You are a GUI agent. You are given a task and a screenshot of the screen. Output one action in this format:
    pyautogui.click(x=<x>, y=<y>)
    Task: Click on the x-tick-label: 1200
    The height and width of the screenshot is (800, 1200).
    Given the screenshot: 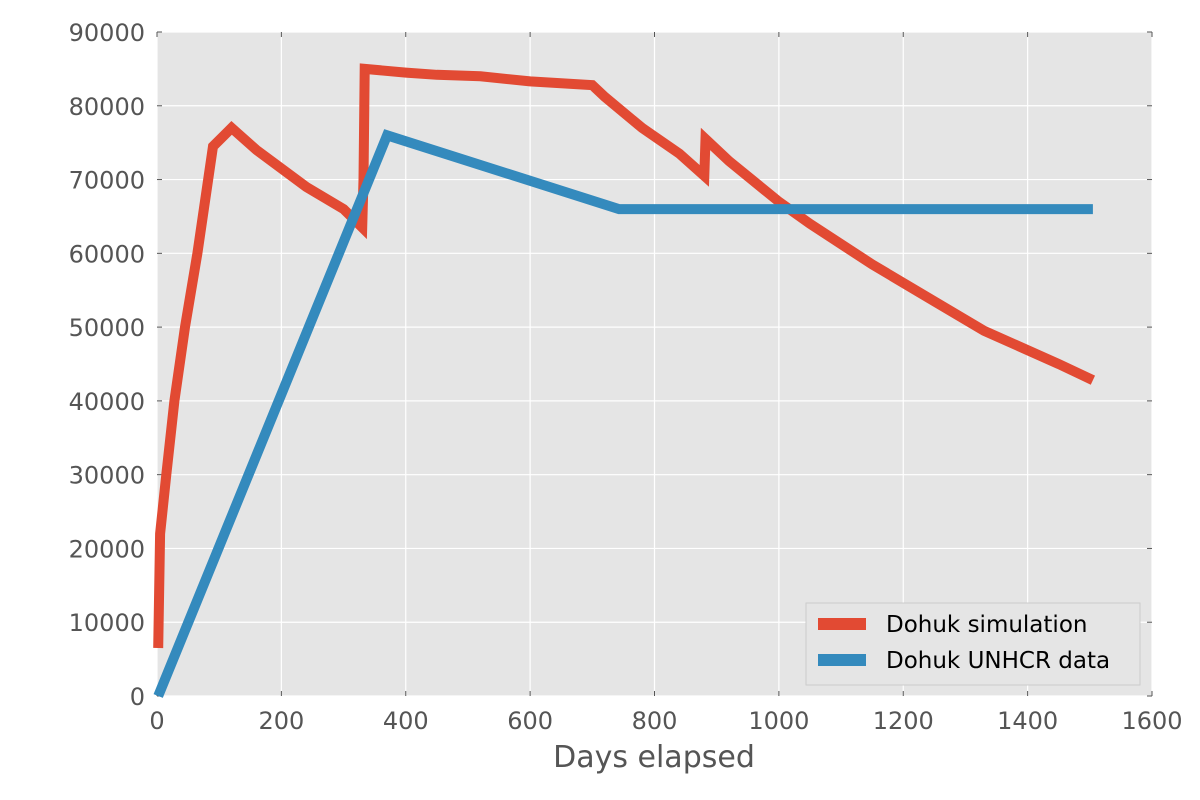 What is the action you would take?
    pyautogui.click(x=903, y=721)
    